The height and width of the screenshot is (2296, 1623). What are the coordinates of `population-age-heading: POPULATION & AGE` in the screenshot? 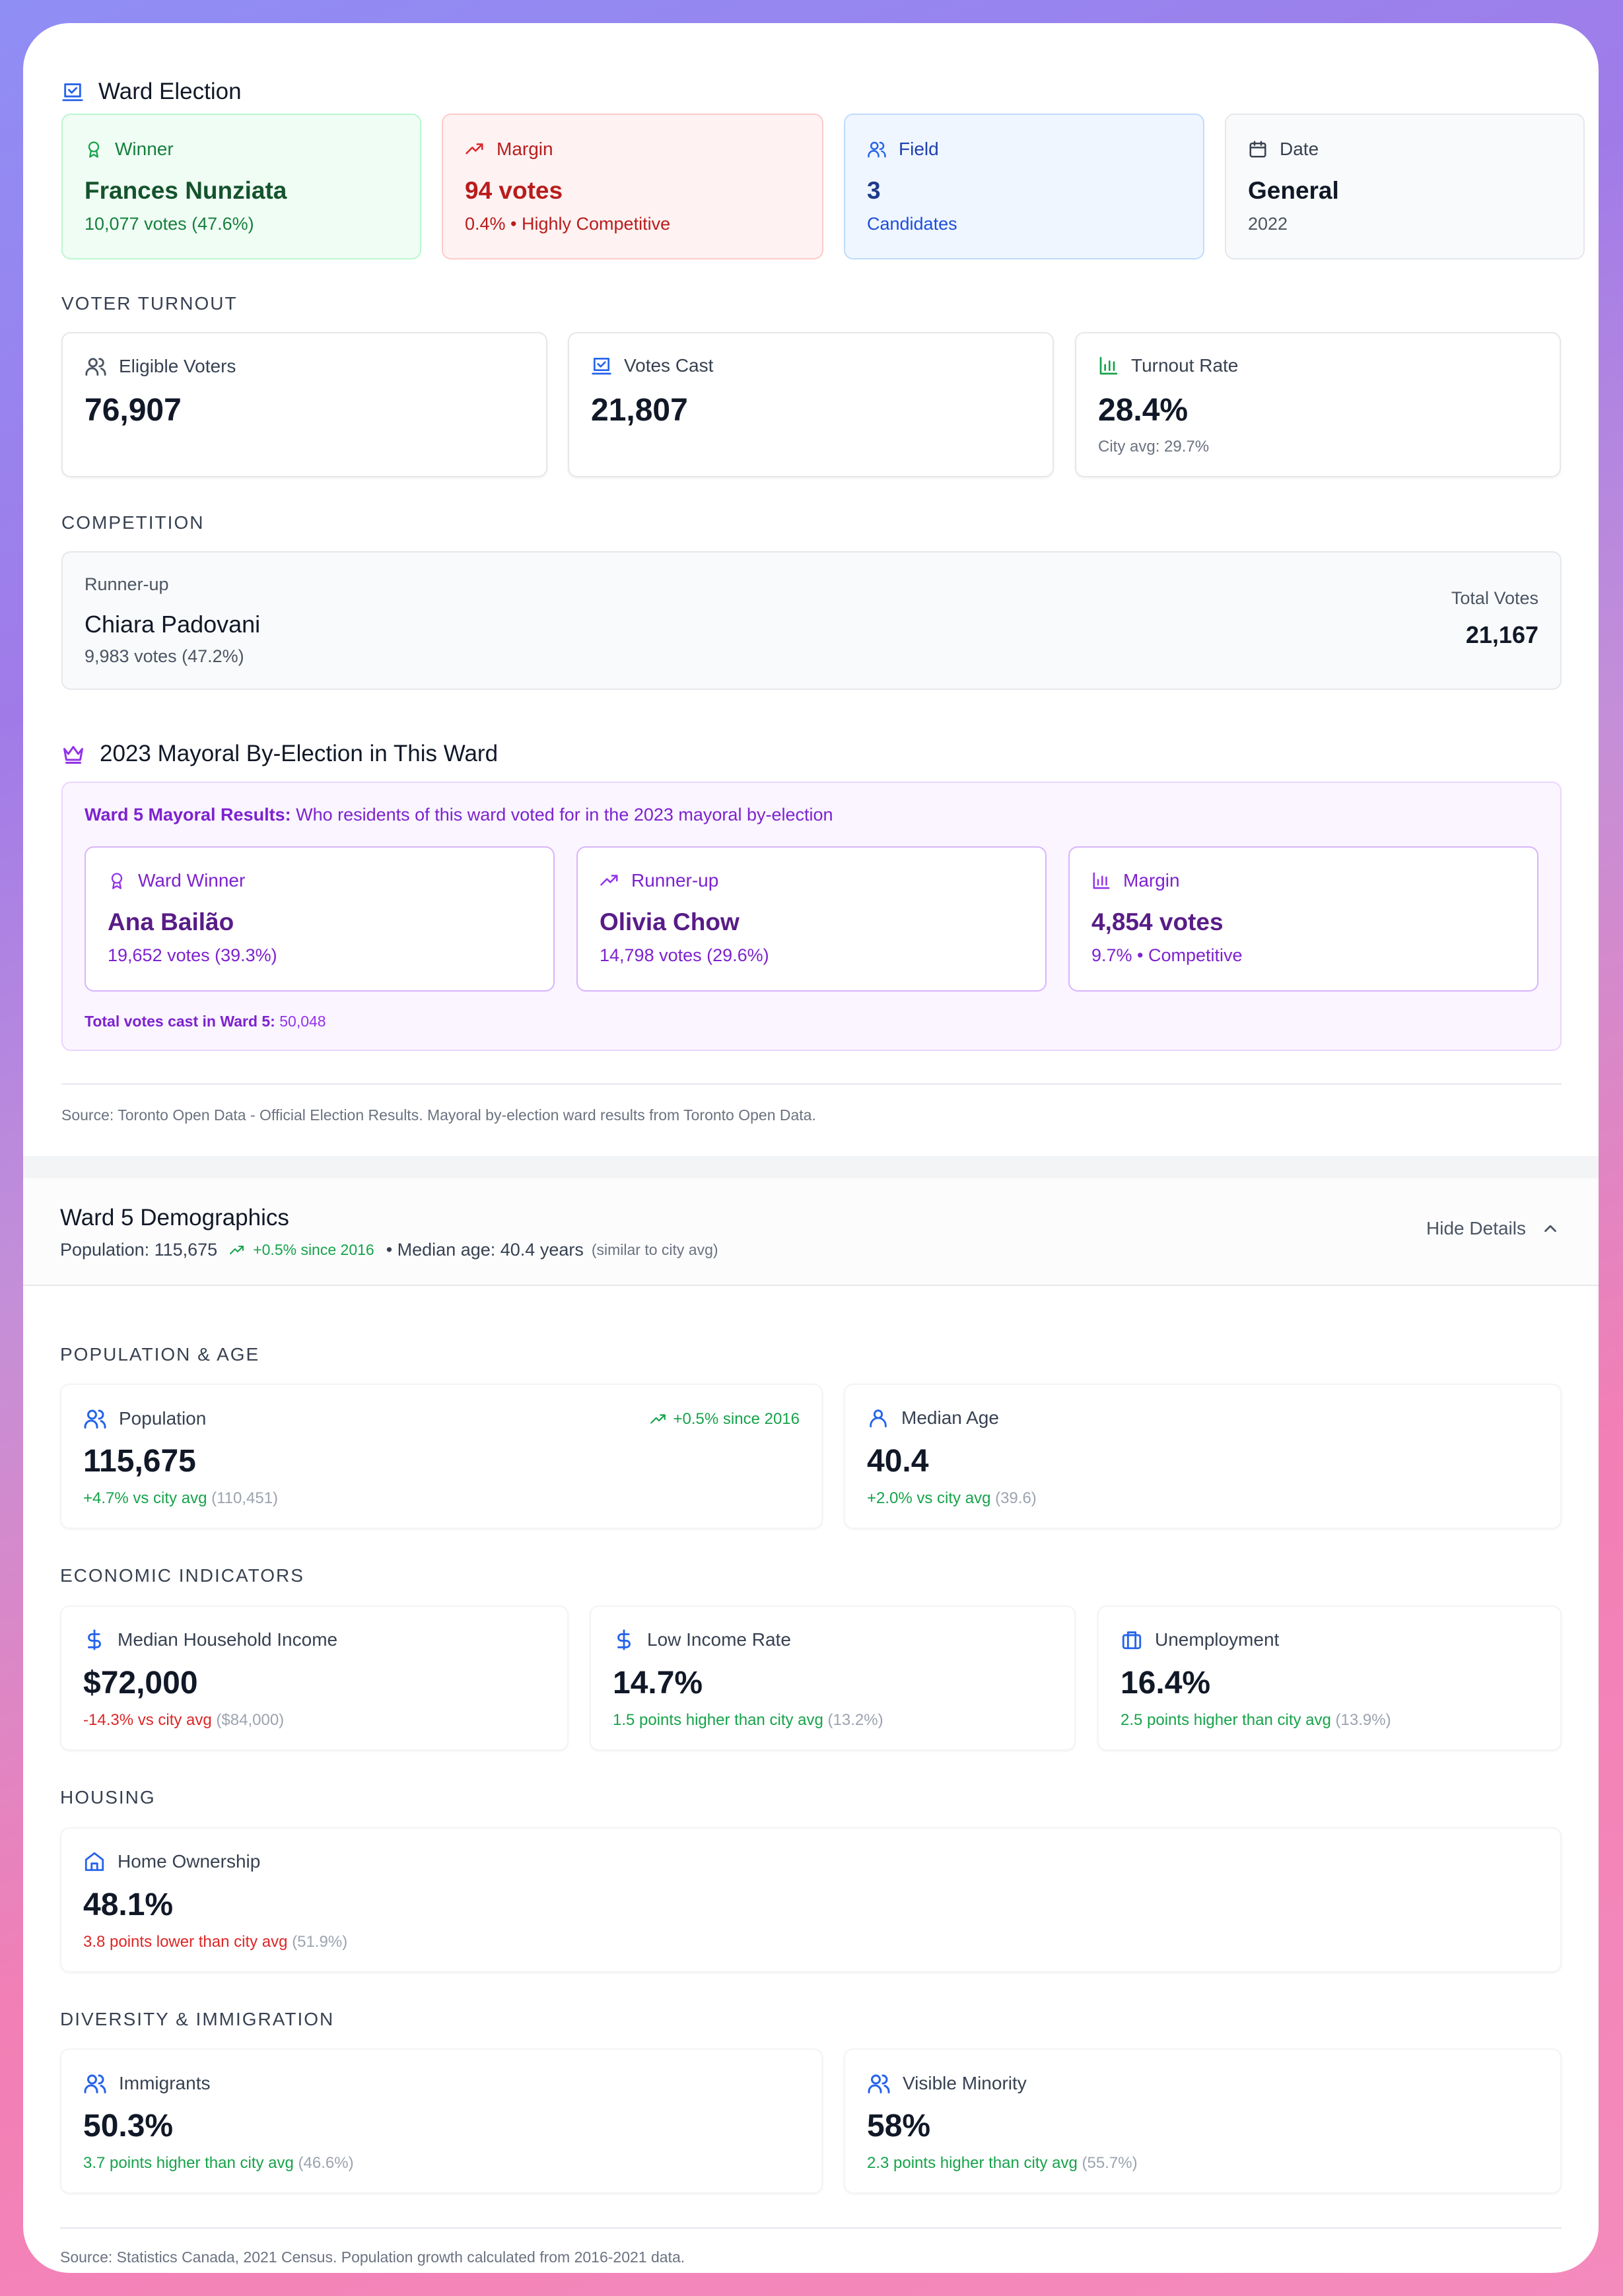 It's located at (160, 1354).